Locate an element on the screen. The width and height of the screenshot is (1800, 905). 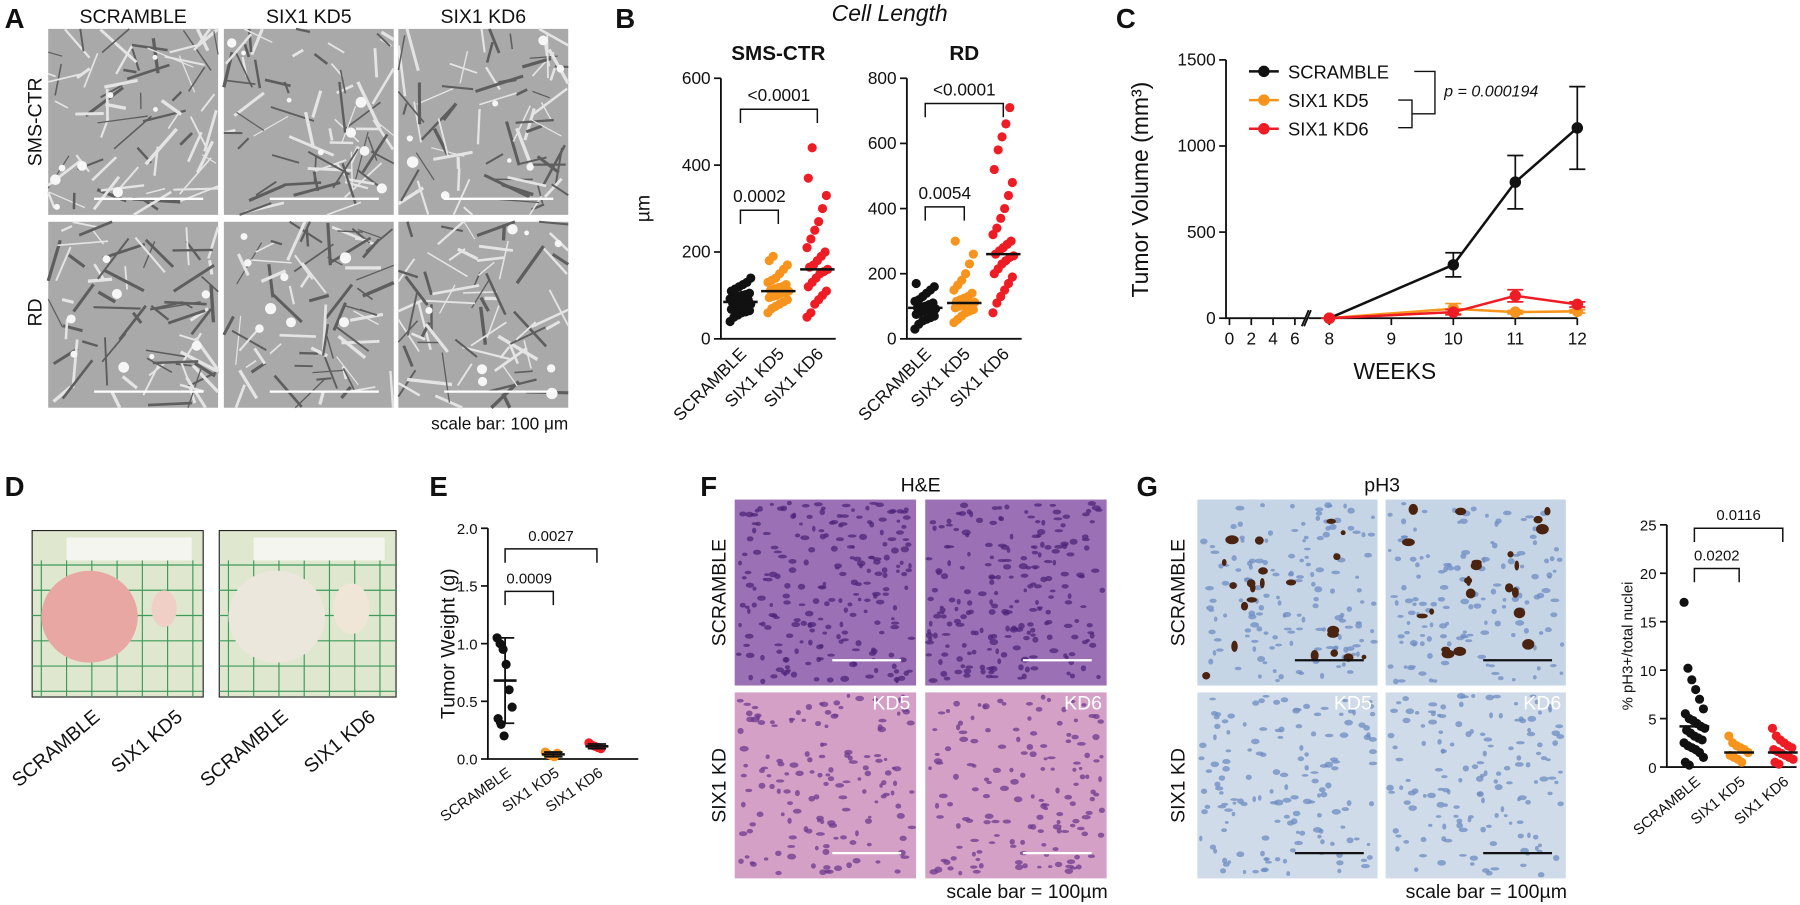
panel-title: H&E is located at coordinates (921, 486).